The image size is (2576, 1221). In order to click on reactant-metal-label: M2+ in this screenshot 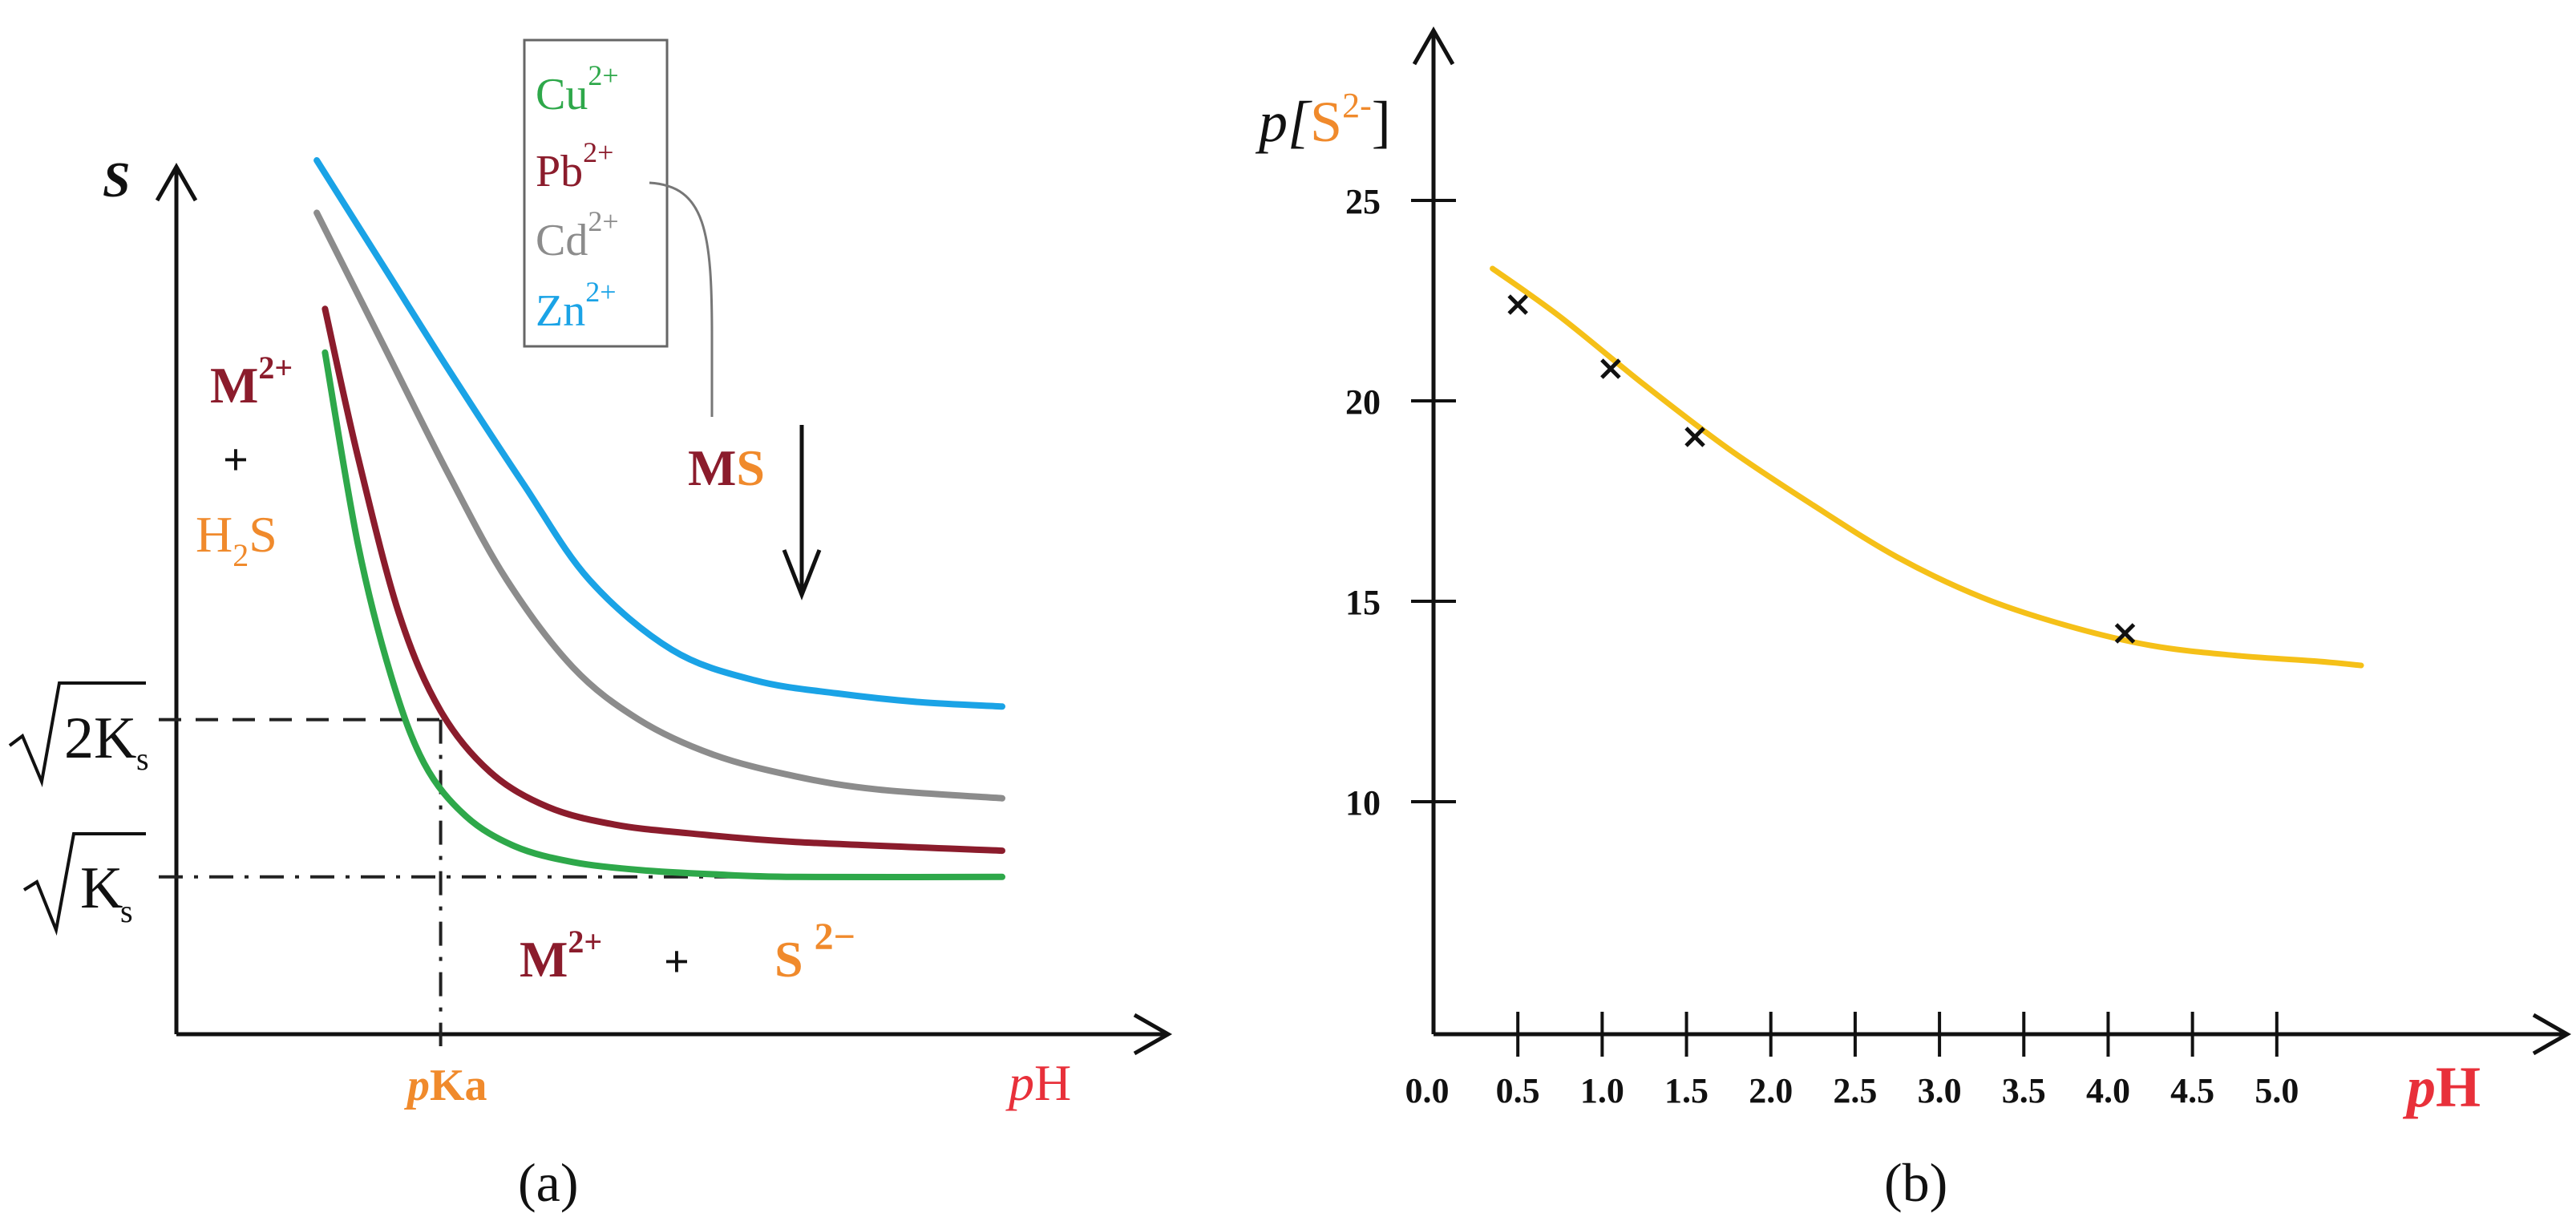, I will do `click(251, 382)`.